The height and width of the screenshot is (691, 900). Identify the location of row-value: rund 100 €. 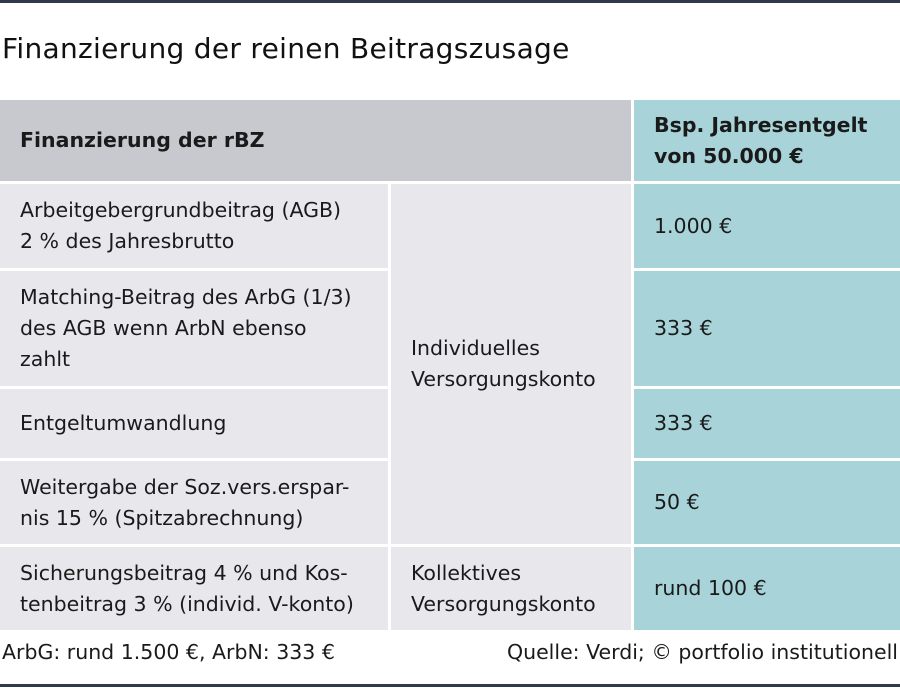
(767, 588).